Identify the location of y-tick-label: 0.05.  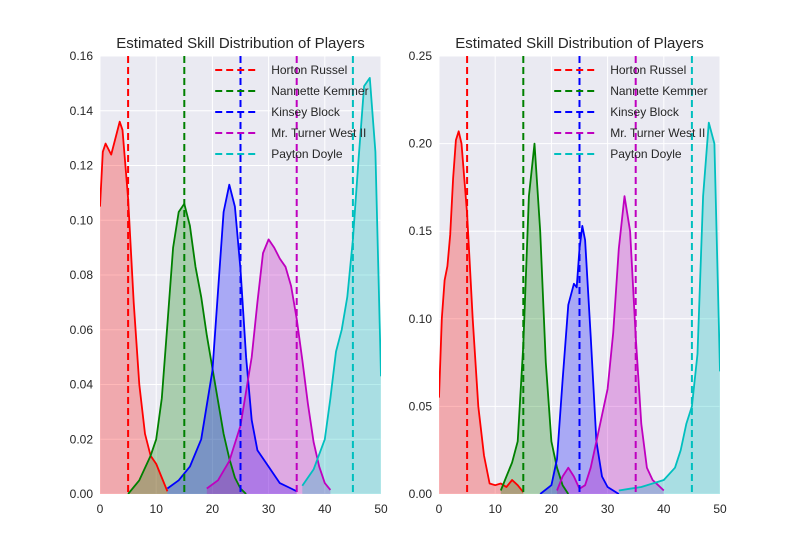
(421, 406).